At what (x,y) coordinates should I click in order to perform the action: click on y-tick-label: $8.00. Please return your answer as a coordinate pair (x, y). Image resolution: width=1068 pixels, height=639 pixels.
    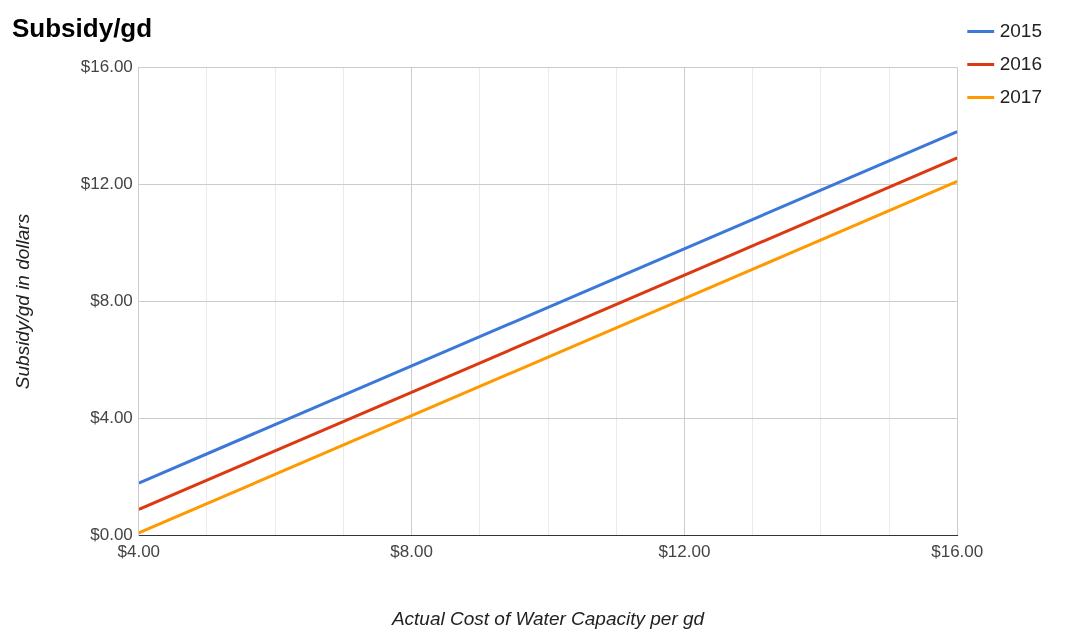
    Looking at the image, I should click on (111, 301).